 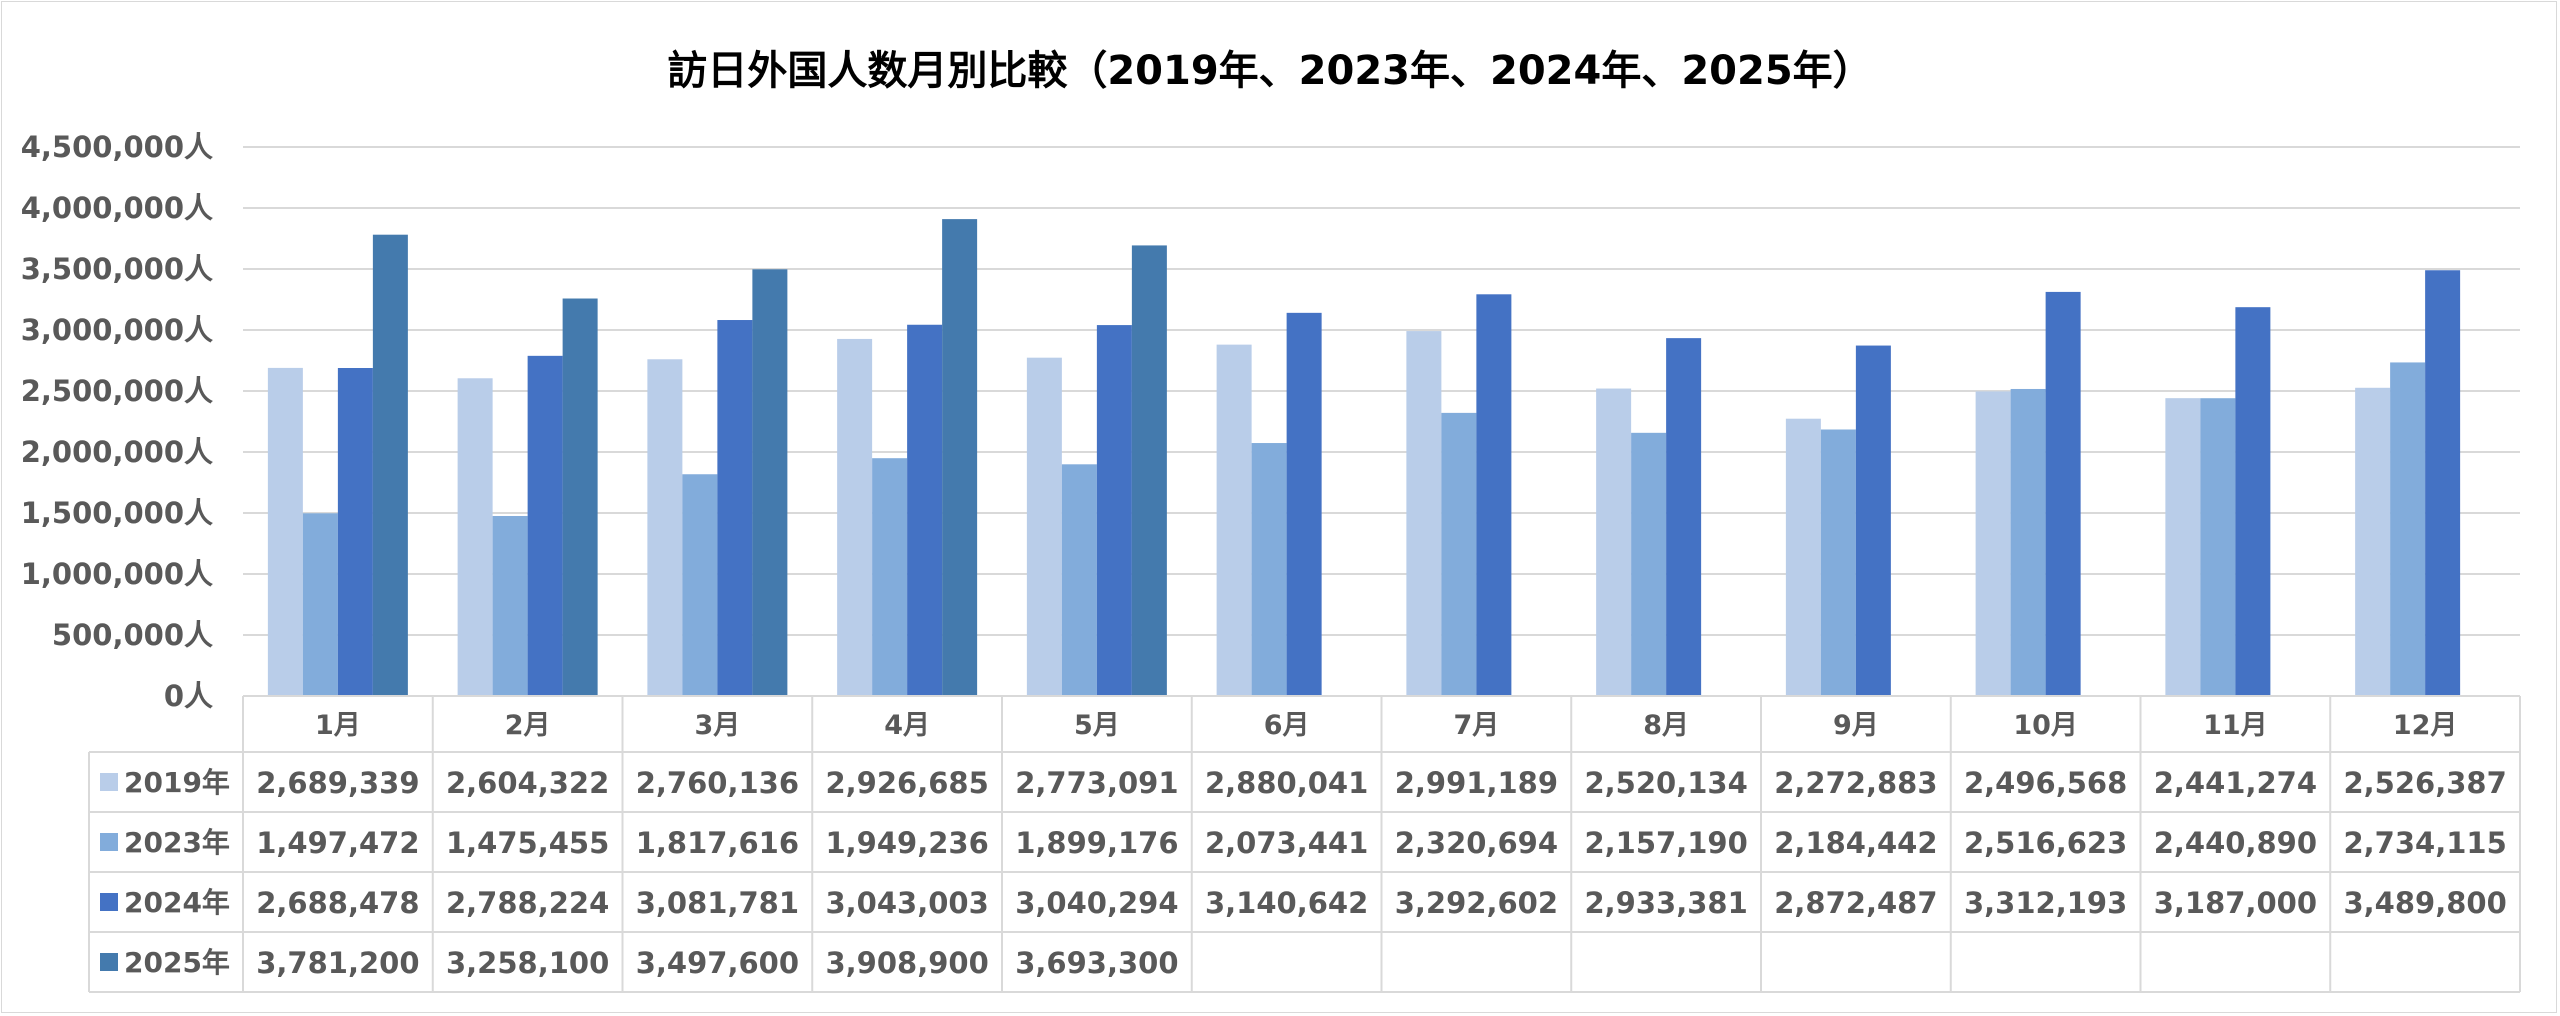 What do you see at coordinates (2408, 529) in the screenshot?
I see `bar-2023年-12月` at bounding box center [2408, 529].